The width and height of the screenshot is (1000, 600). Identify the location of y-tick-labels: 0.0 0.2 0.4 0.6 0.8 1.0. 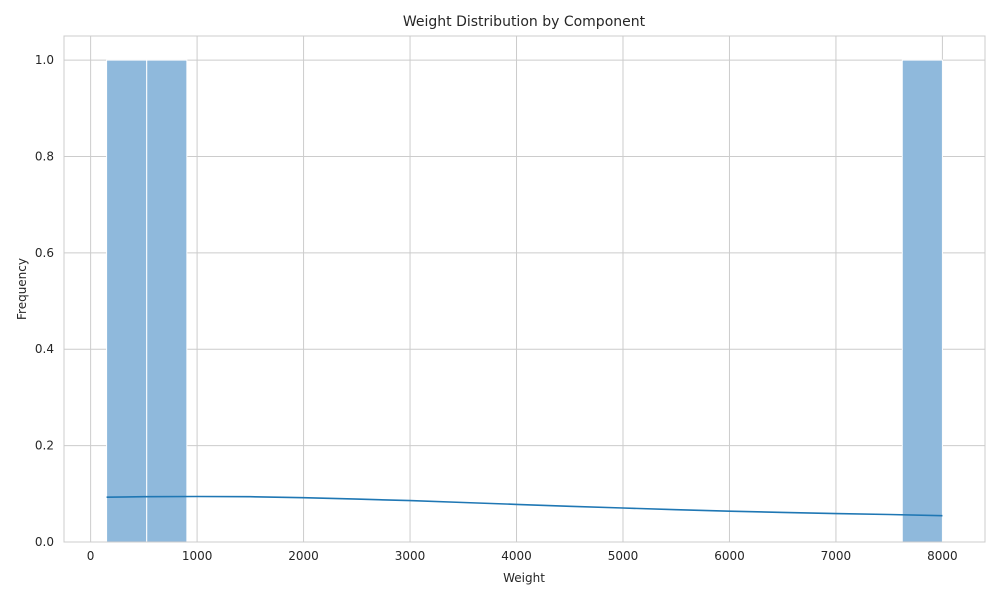
(44, 301).